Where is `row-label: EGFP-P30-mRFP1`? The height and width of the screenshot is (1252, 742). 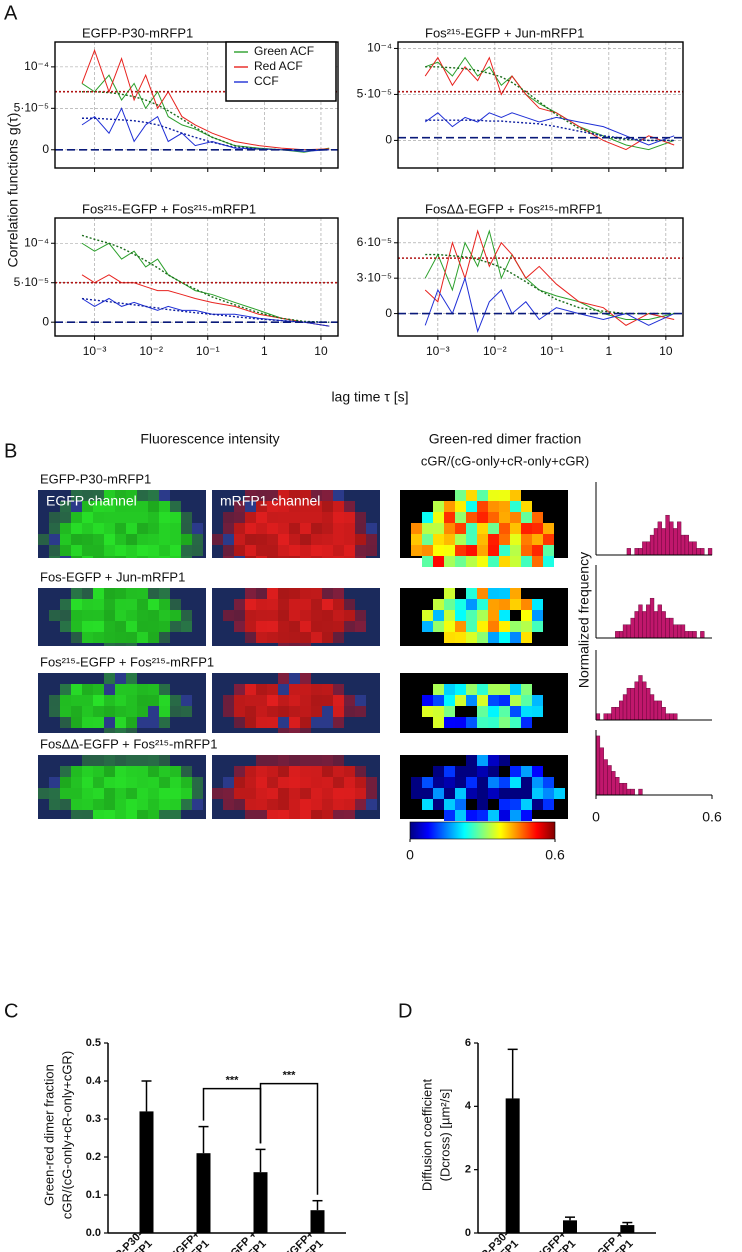
row-label: EGFP-P30-mRFP1 is located at coordinates (95, 478).